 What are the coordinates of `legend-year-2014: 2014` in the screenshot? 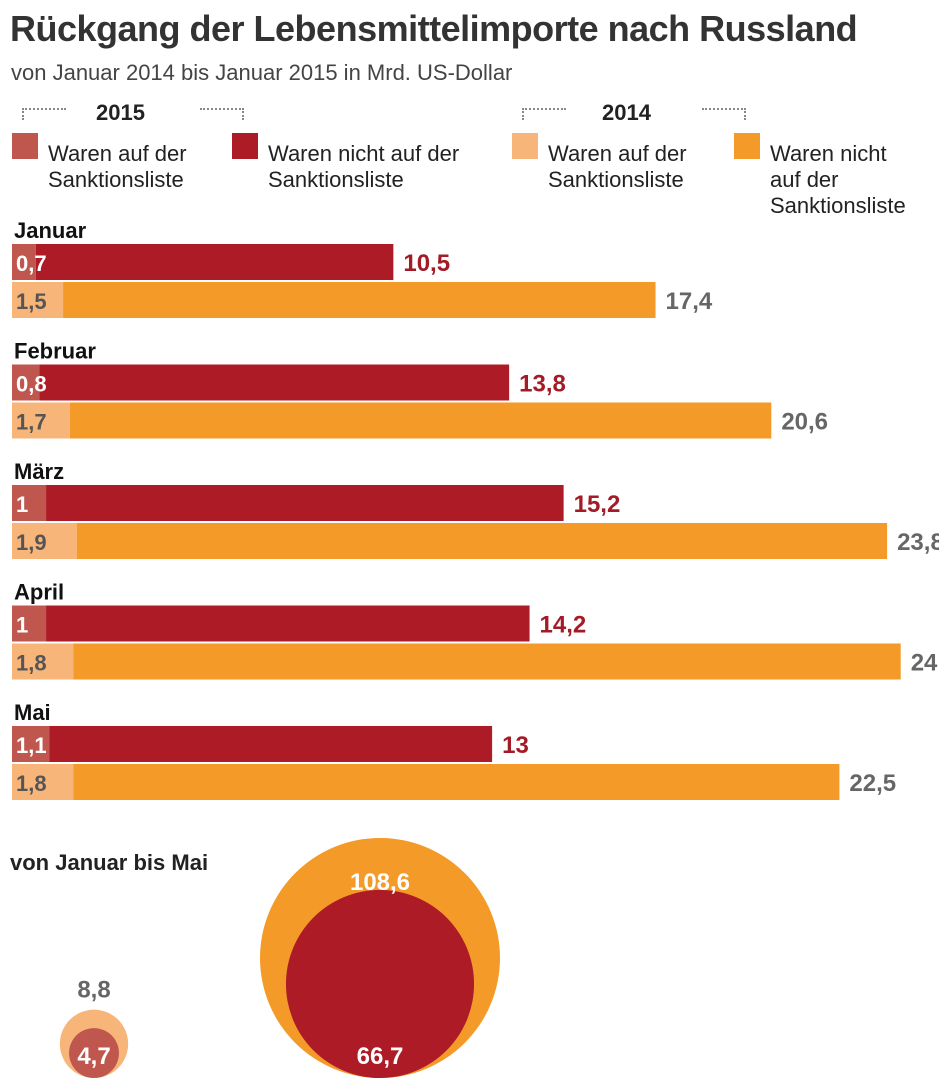 It's located at (626, 112).